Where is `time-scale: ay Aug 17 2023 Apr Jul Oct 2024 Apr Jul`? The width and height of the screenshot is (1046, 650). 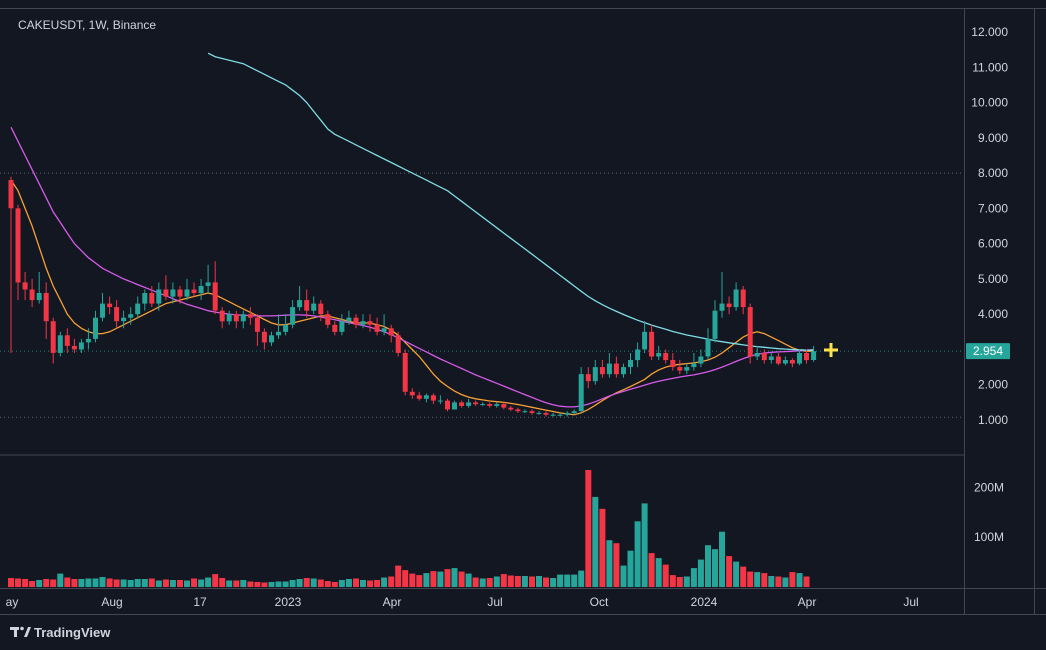
time-scale: ay Aug 17 2023 Apr Jul Oct 2024 Apr Jul is located at coordinates (462, 602).